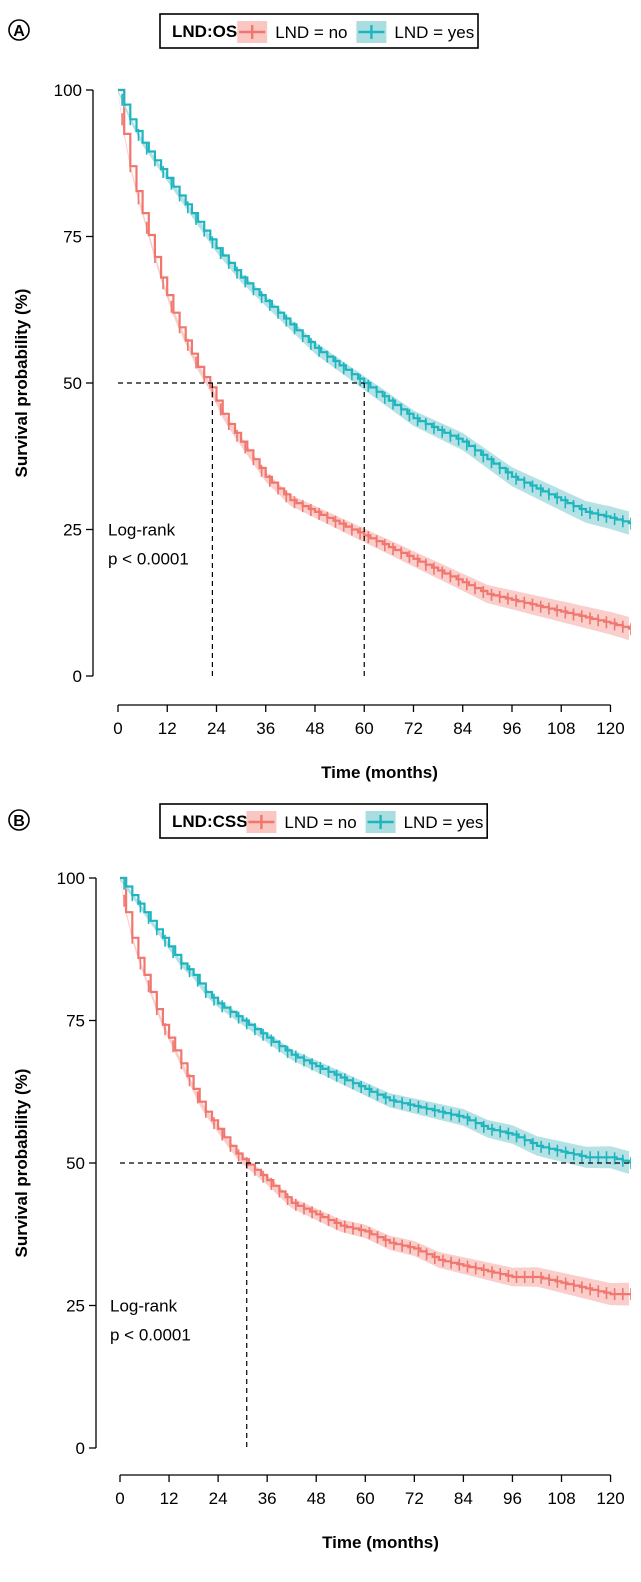 This screenshot has height=1582, width=641. I want to click on median-lines, so click(375, 1305).